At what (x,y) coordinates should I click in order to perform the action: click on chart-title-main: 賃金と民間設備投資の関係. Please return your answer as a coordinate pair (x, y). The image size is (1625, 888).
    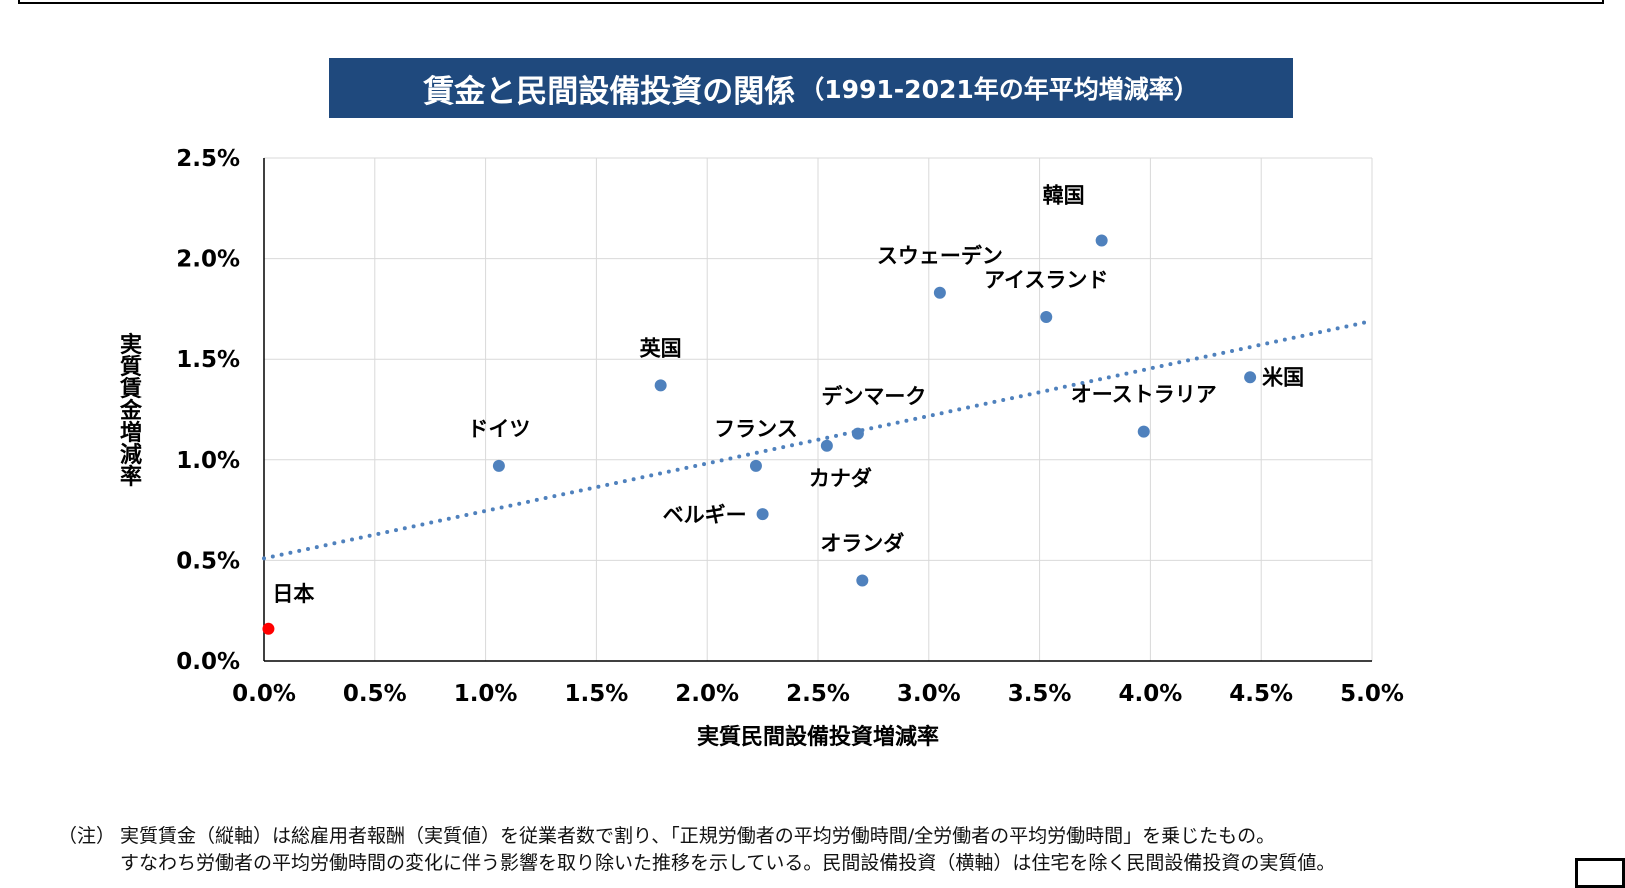
    Looking at the image, I should click on (609, 91).